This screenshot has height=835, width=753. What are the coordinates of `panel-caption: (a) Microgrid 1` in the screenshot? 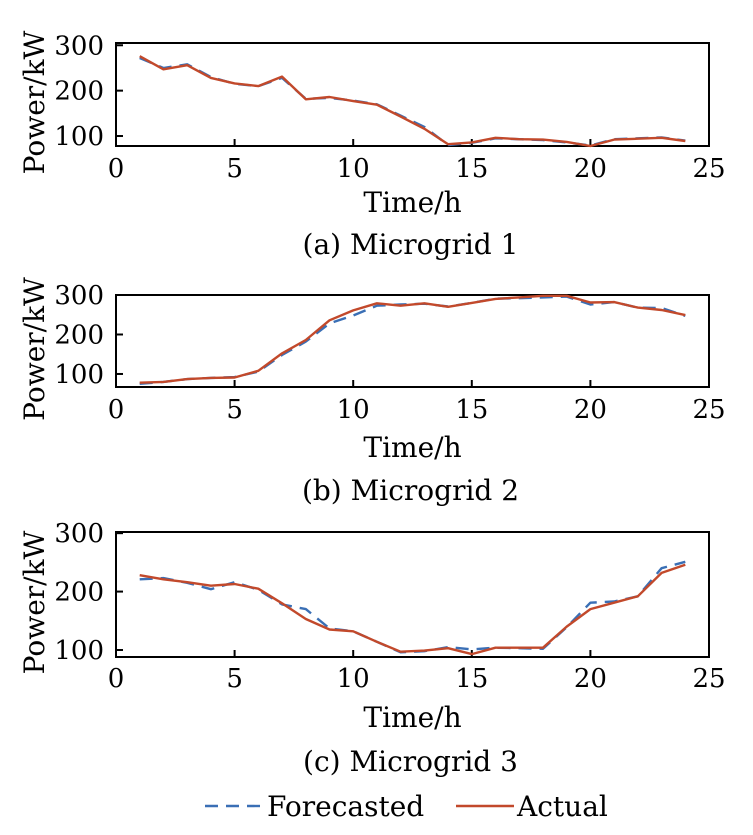 It's located at (411, 244).